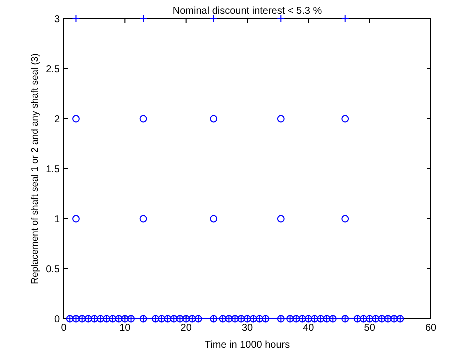 The width and height of the screenshot is (474, 356). Describe the element at coordinates (309, 328) in the screenshot. I see `x-tick-label: 40` at that location.